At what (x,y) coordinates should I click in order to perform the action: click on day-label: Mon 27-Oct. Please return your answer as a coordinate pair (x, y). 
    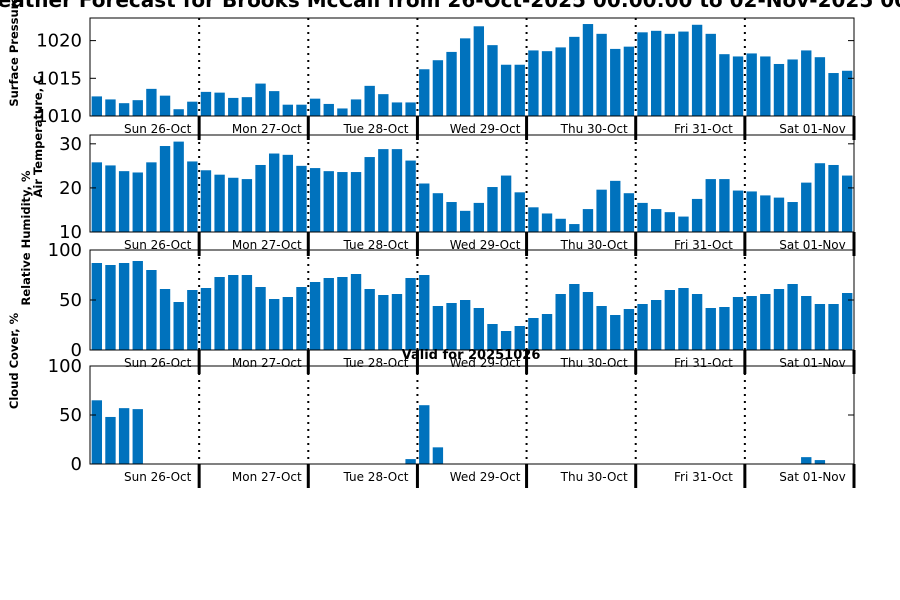
    Looking at the image, I should click on (267, 363).